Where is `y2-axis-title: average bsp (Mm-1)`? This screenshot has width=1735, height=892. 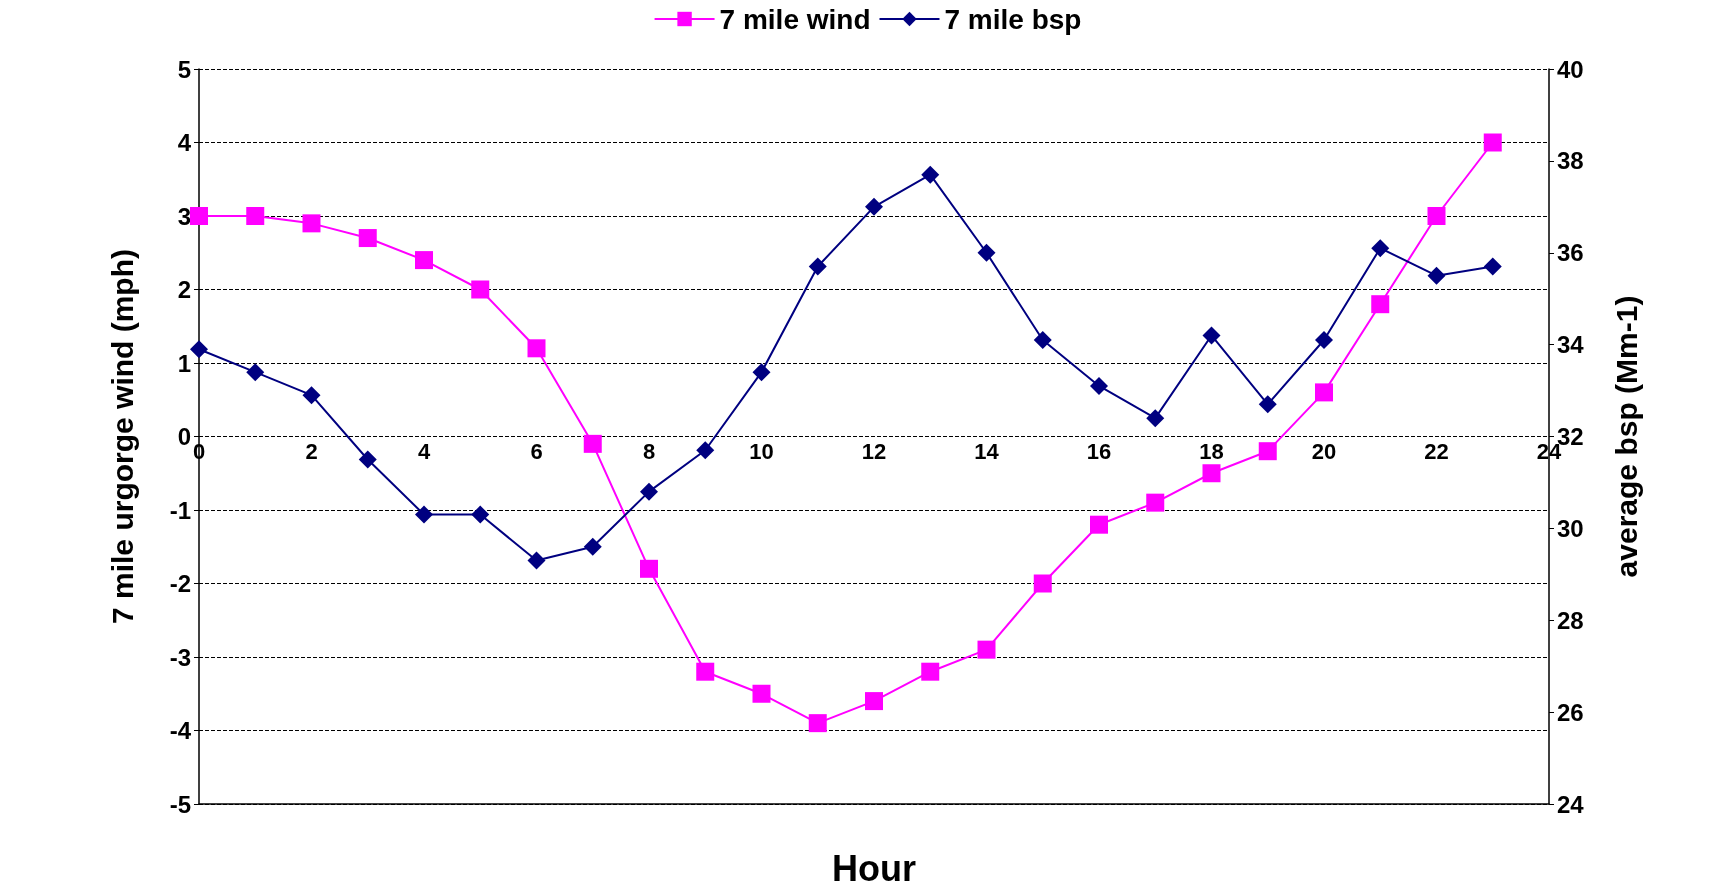 y2-axis-title: average bsp (Mm-1) is located at coordinates (1626, 436).